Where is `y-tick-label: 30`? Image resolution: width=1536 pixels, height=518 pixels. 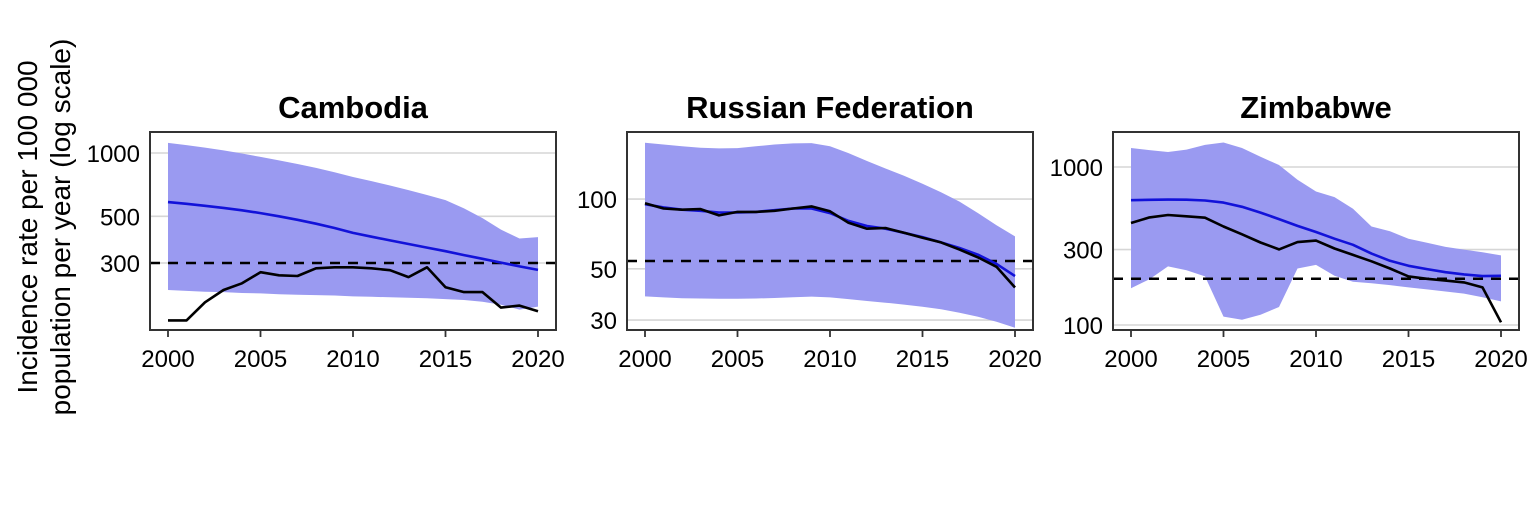
y-tick-label: 30 is located at coordinates (603, 321).